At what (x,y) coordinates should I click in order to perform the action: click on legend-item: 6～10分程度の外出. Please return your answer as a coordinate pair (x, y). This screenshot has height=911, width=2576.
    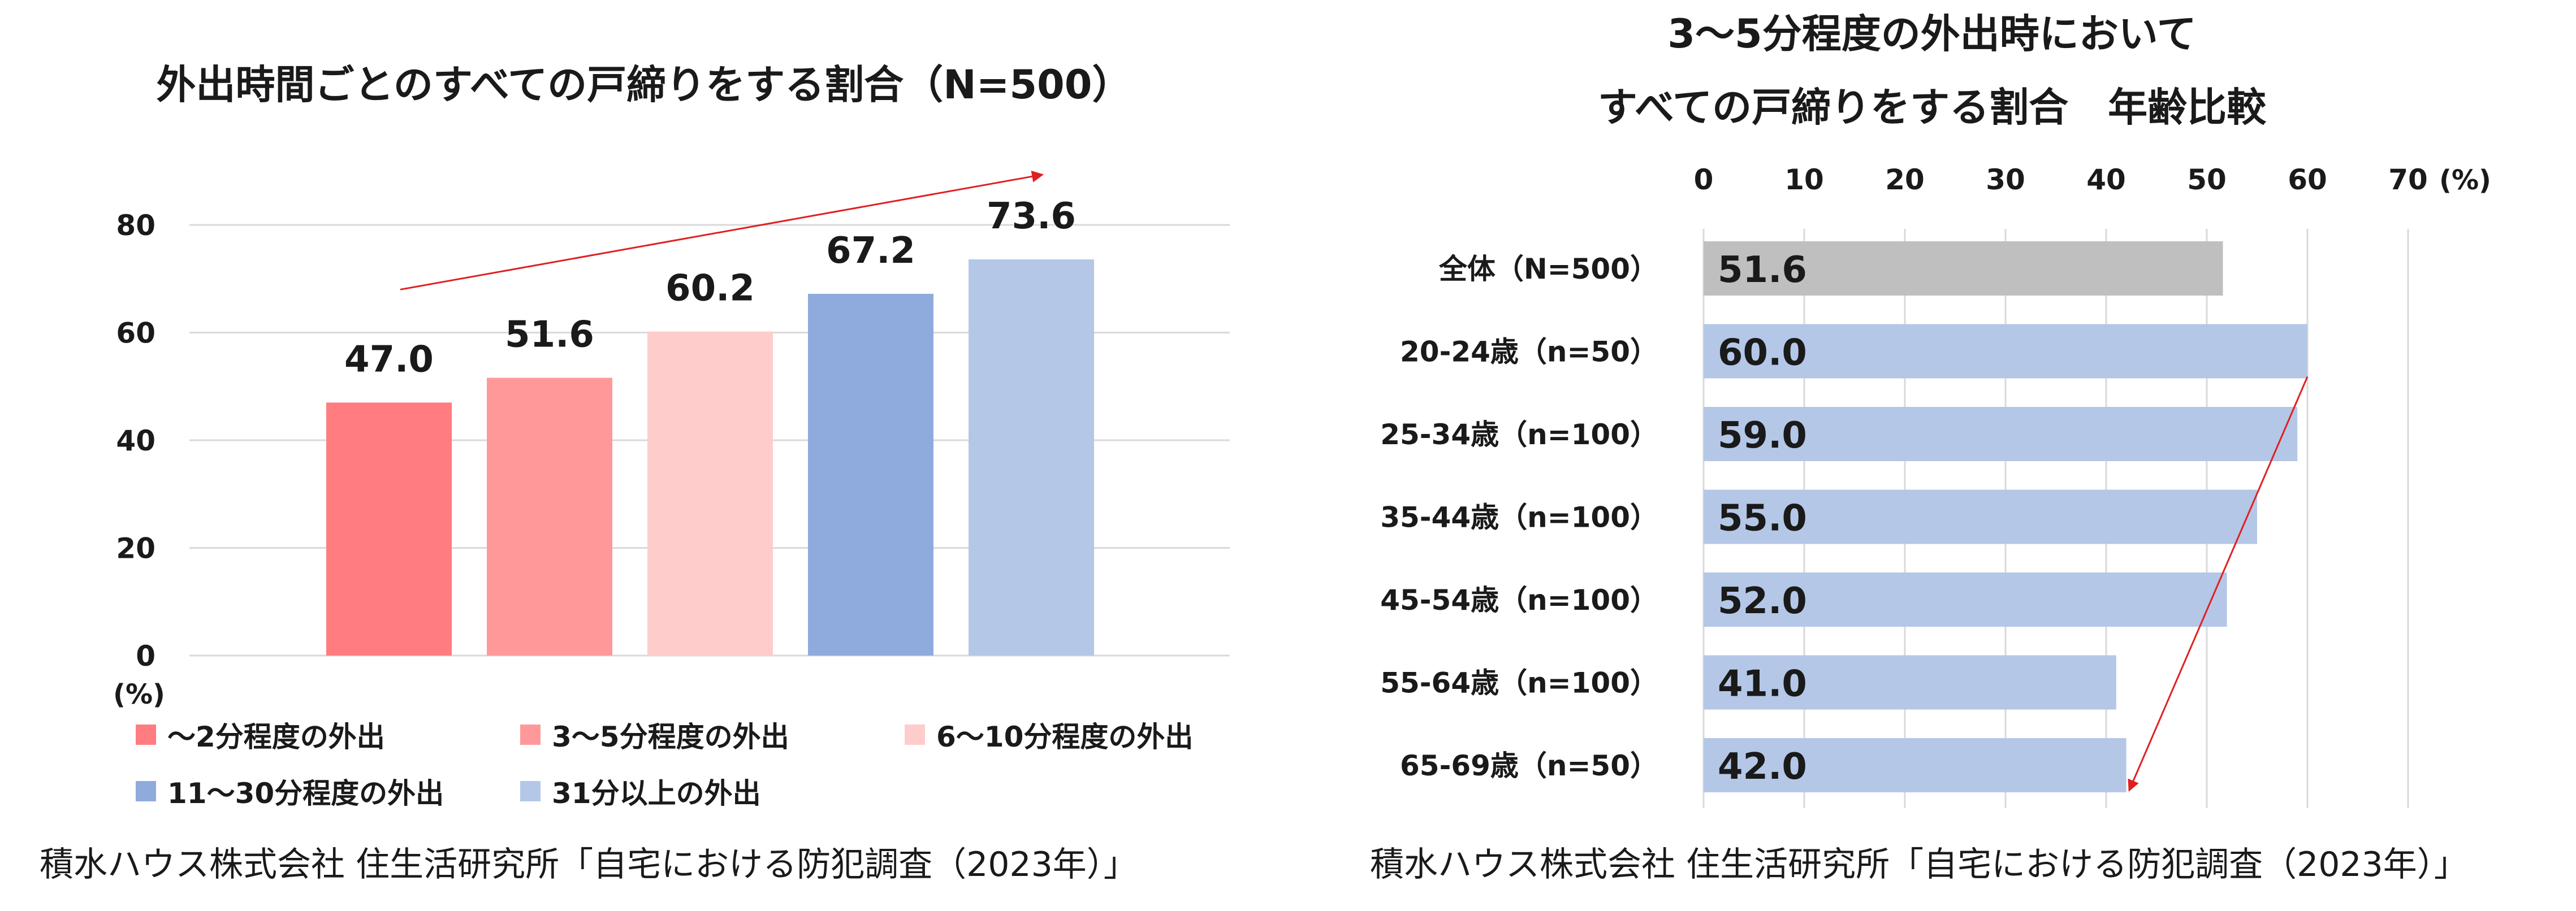
    Looking at the image, I should click on (1049, 734).